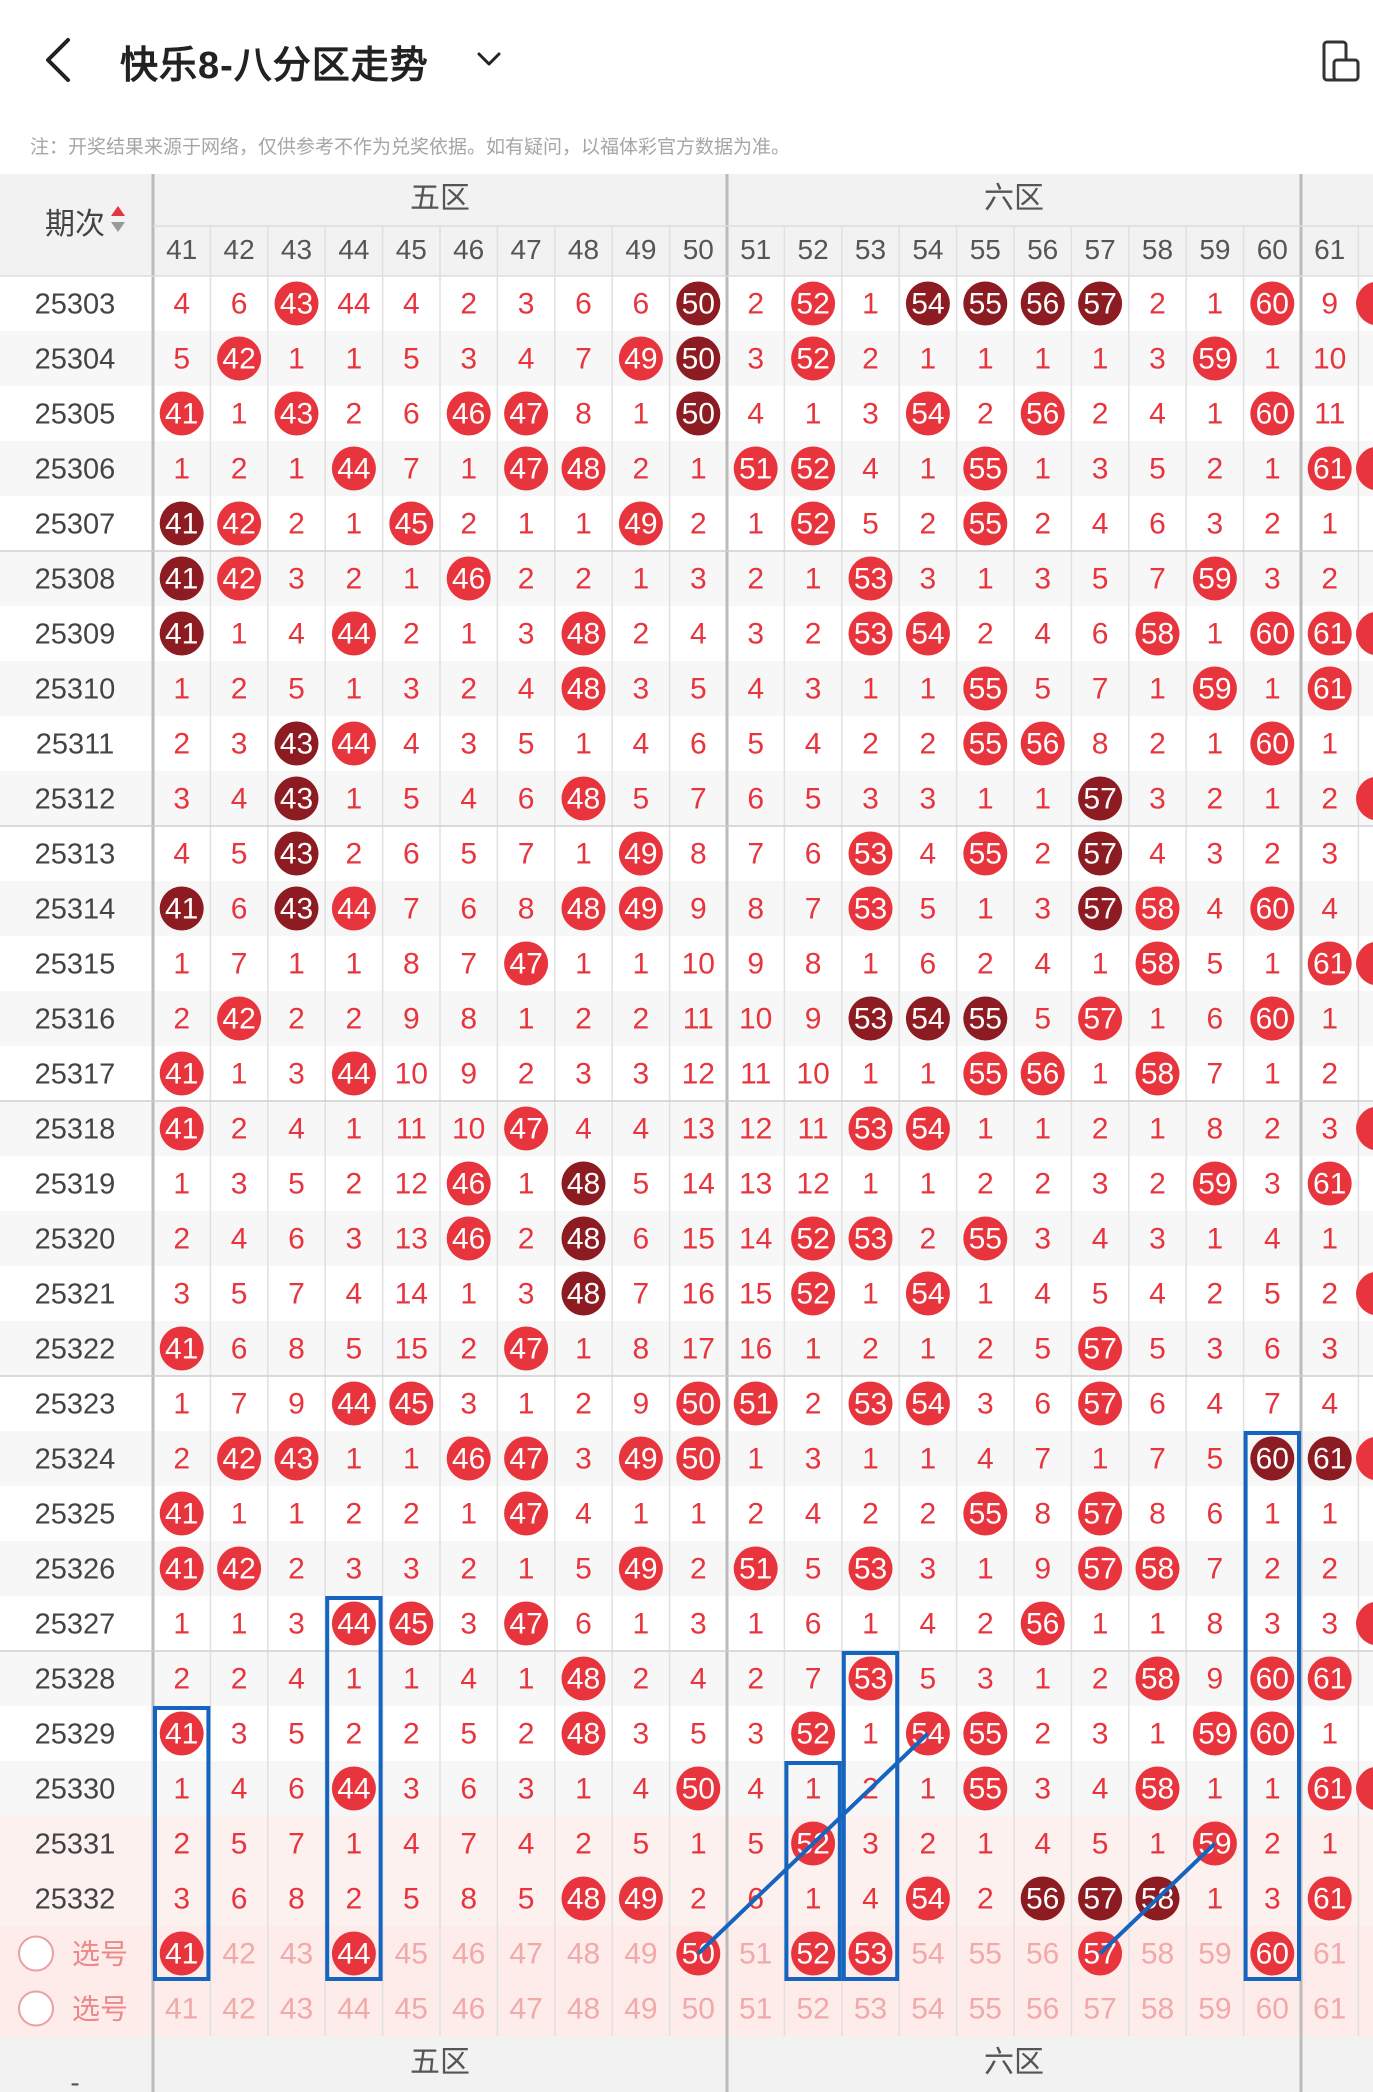 The height and width of the screenshot is (2092, 1373). What do you see at coordinates (1272, 2009) in the screenshot?
I see `select-number: 60` at bounding box center [1272, 2009].